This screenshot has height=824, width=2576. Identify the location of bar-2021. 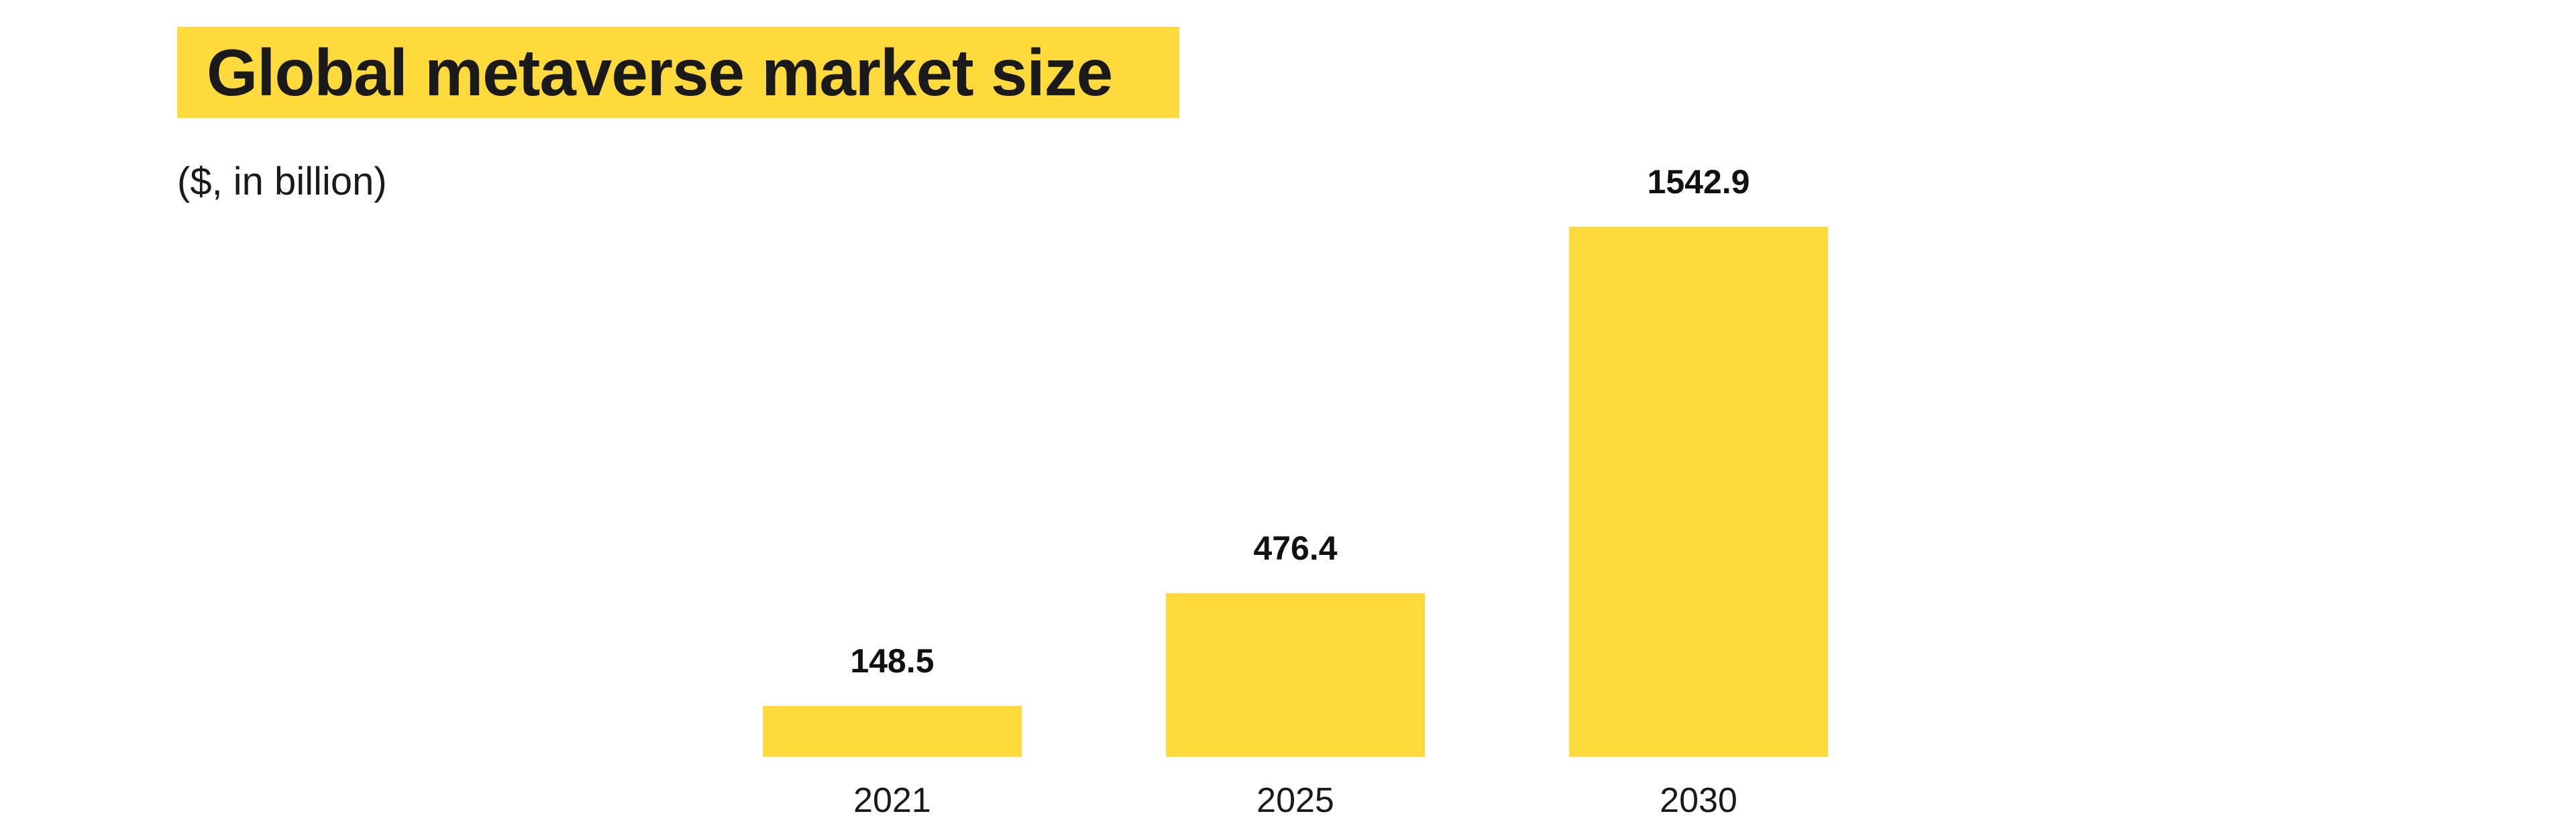
(892, 731).